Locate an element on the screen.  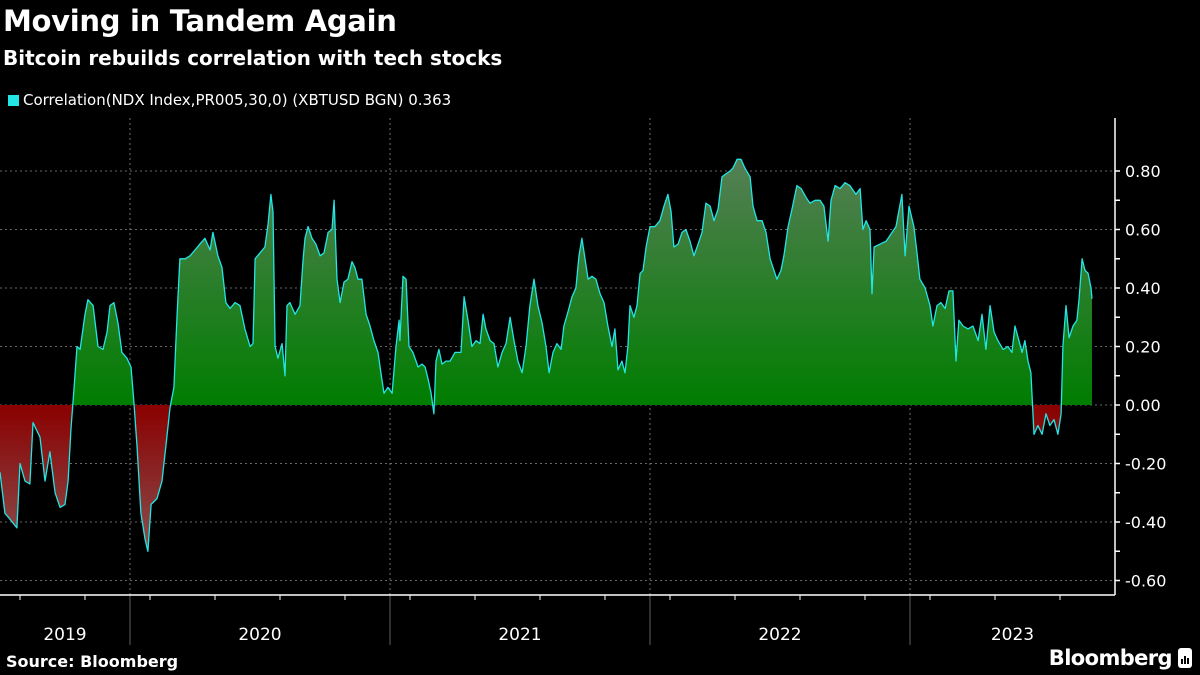
y-tick-label: 0.60 is located at coordinates (1143, 230).